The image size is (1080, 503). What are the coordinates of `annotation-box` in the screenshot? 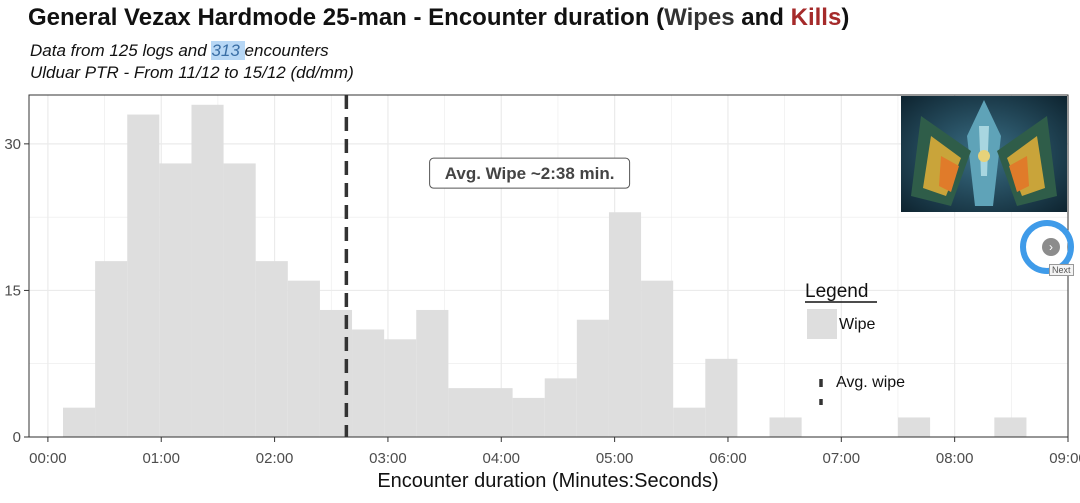 It's located at (530, 173).